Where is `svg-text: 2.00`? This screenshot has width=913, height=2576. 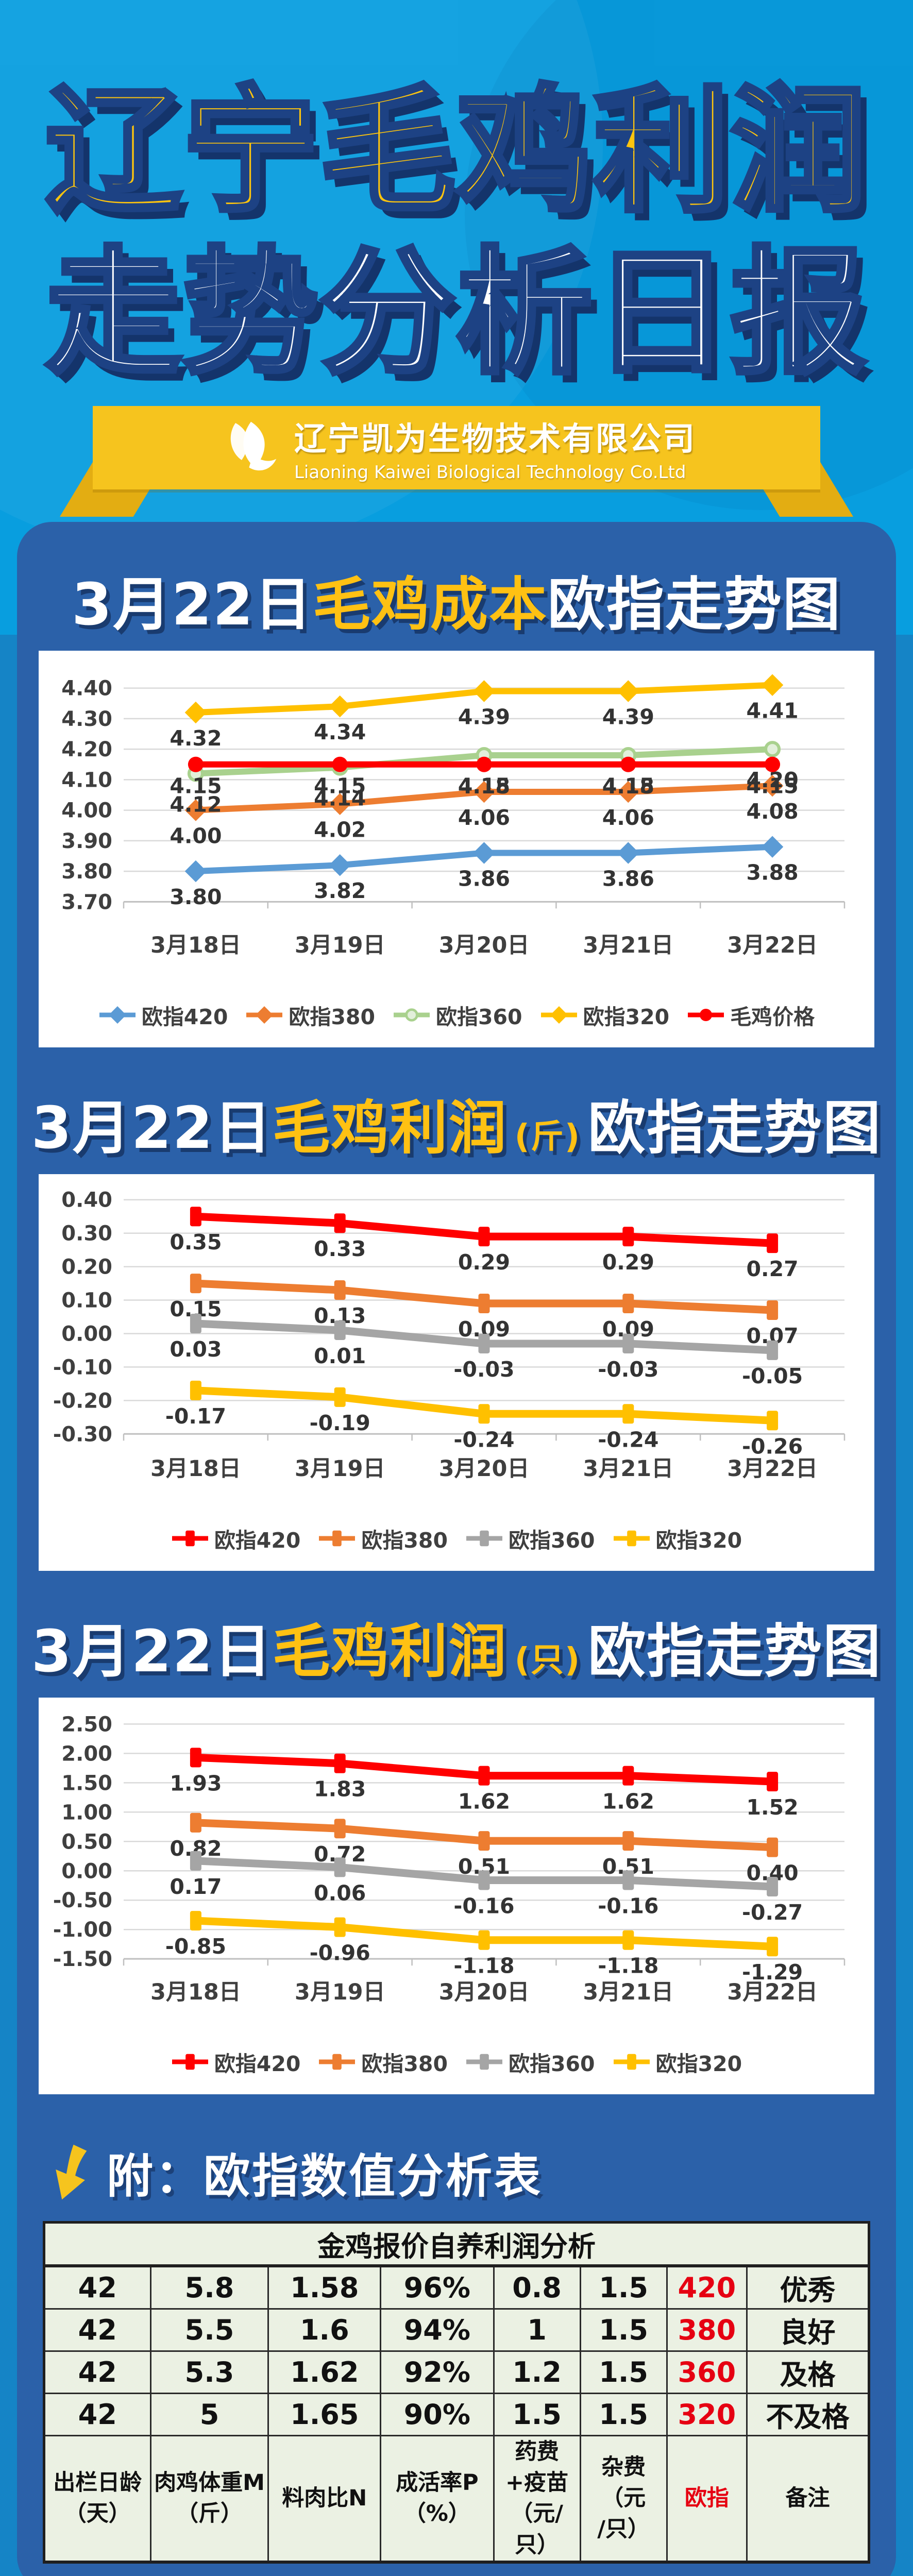
svg-text: 2.00 is located at coordinates (87, 1754).